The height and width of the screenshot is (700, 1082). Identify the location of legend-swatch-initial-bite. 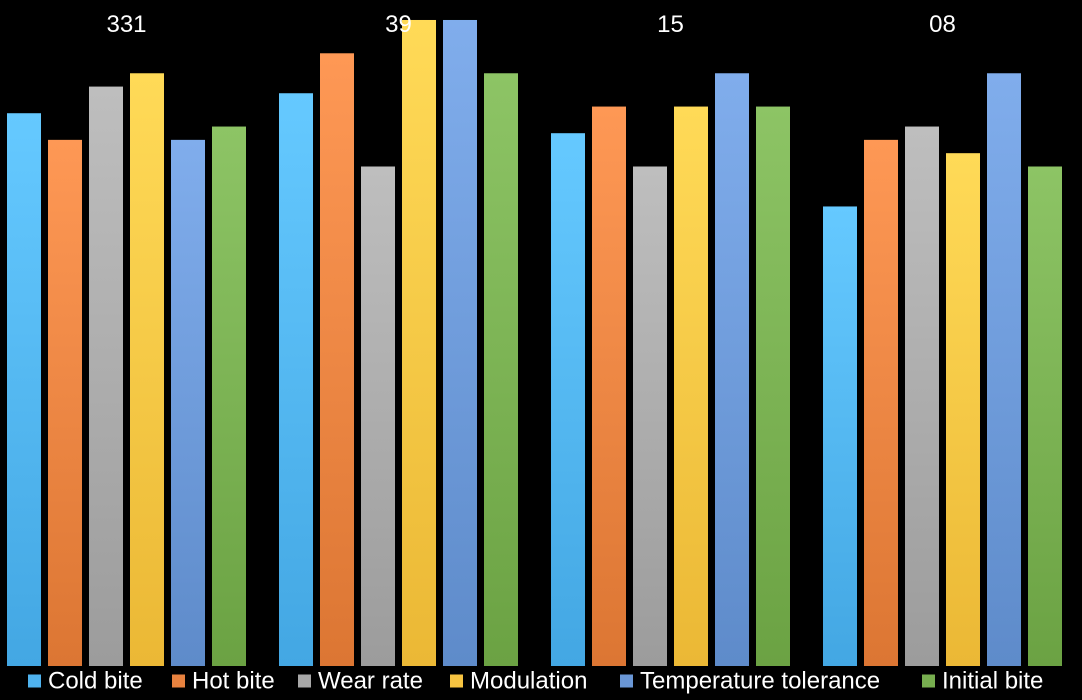
(928, 681).